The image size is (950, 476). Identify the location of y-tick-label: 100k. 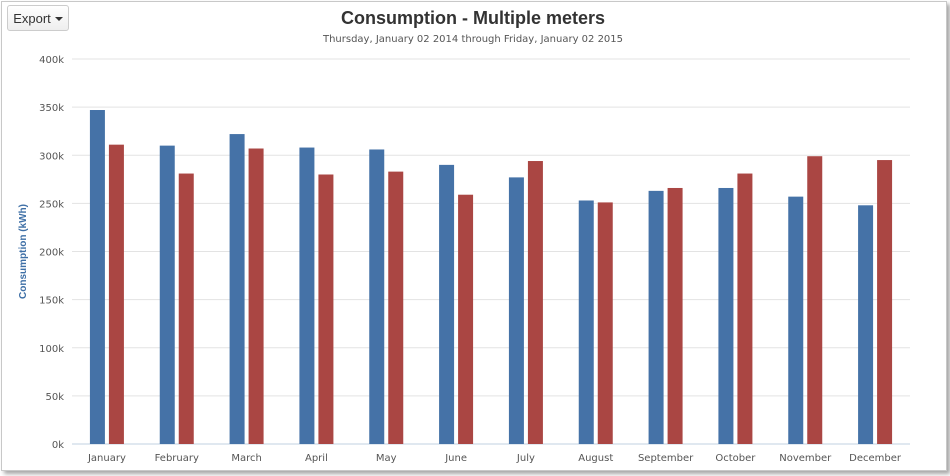
(51, 349).